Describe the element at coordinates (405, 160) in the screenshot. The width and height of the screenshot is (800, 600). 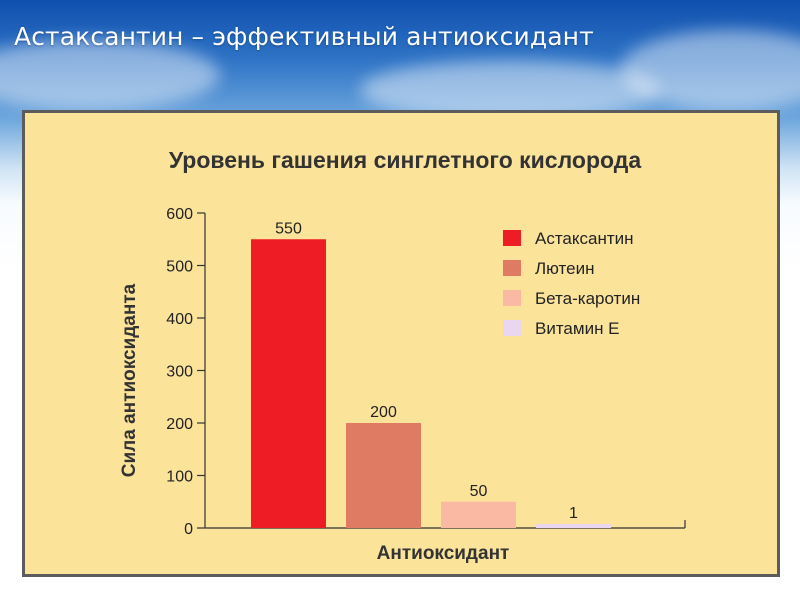
I see `chart-title: Уровень гашения синглетного кислорода` at that location.